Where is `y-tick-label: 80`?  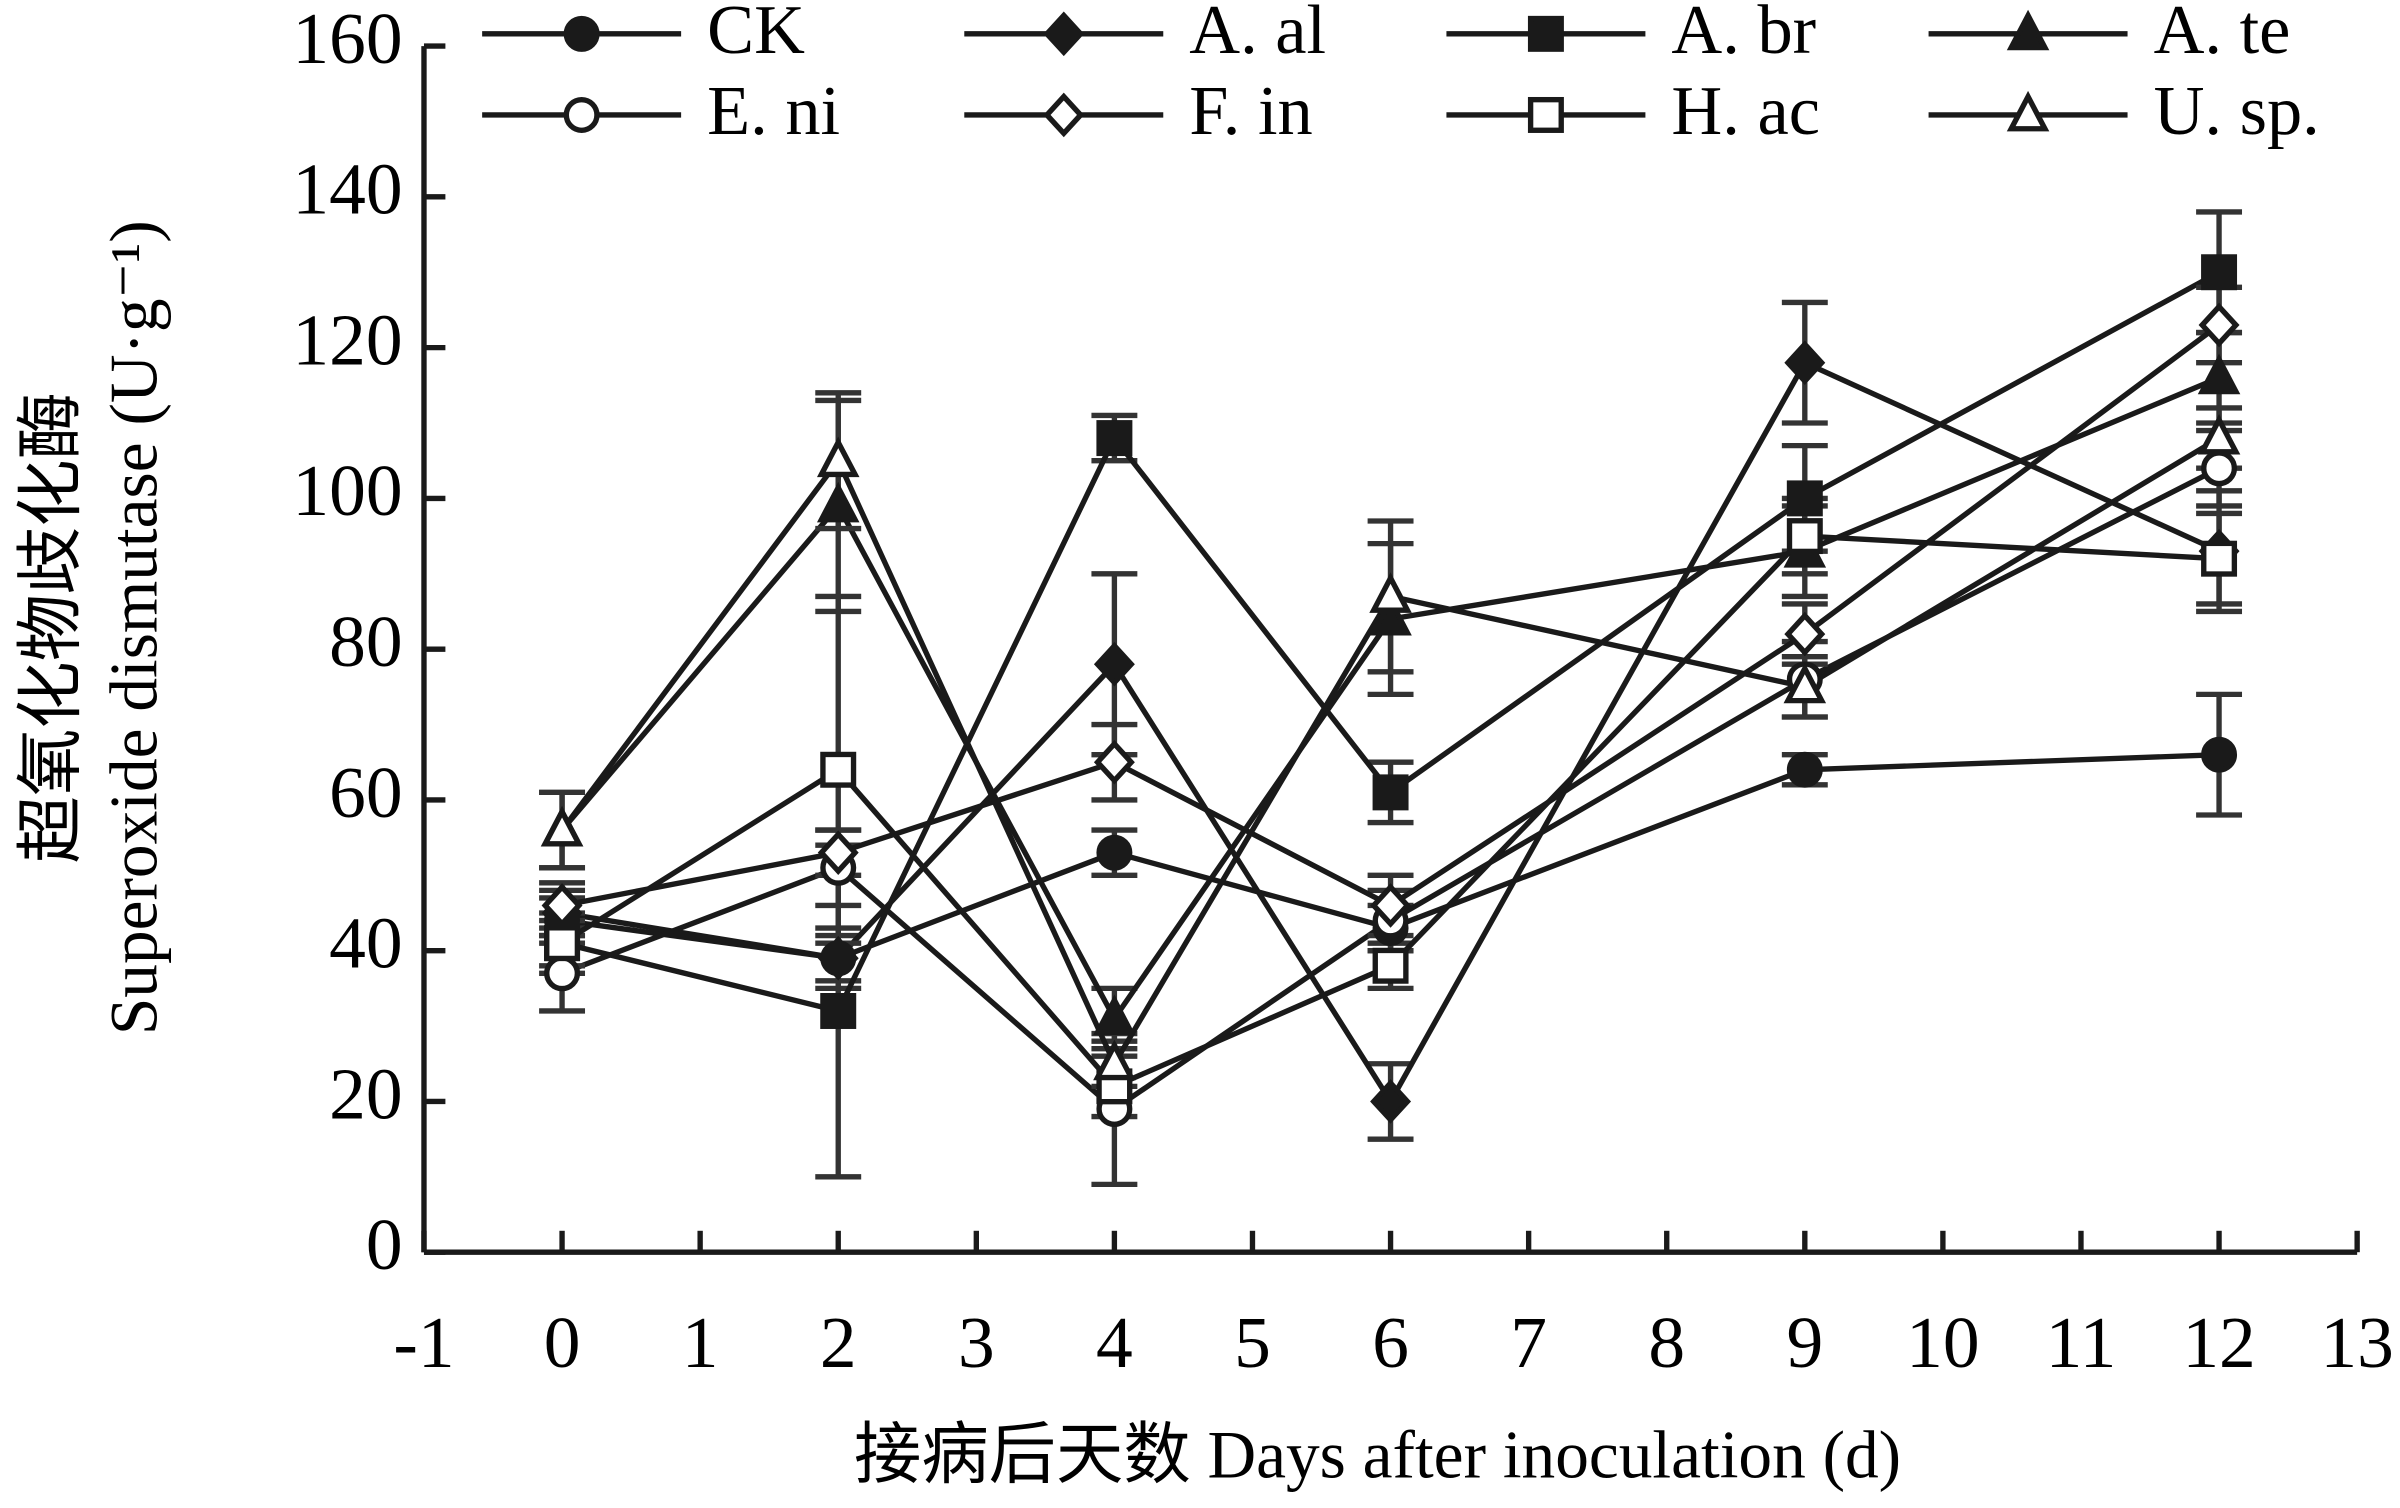
y-tick-label: 80 is located at coordinates (365, 641).